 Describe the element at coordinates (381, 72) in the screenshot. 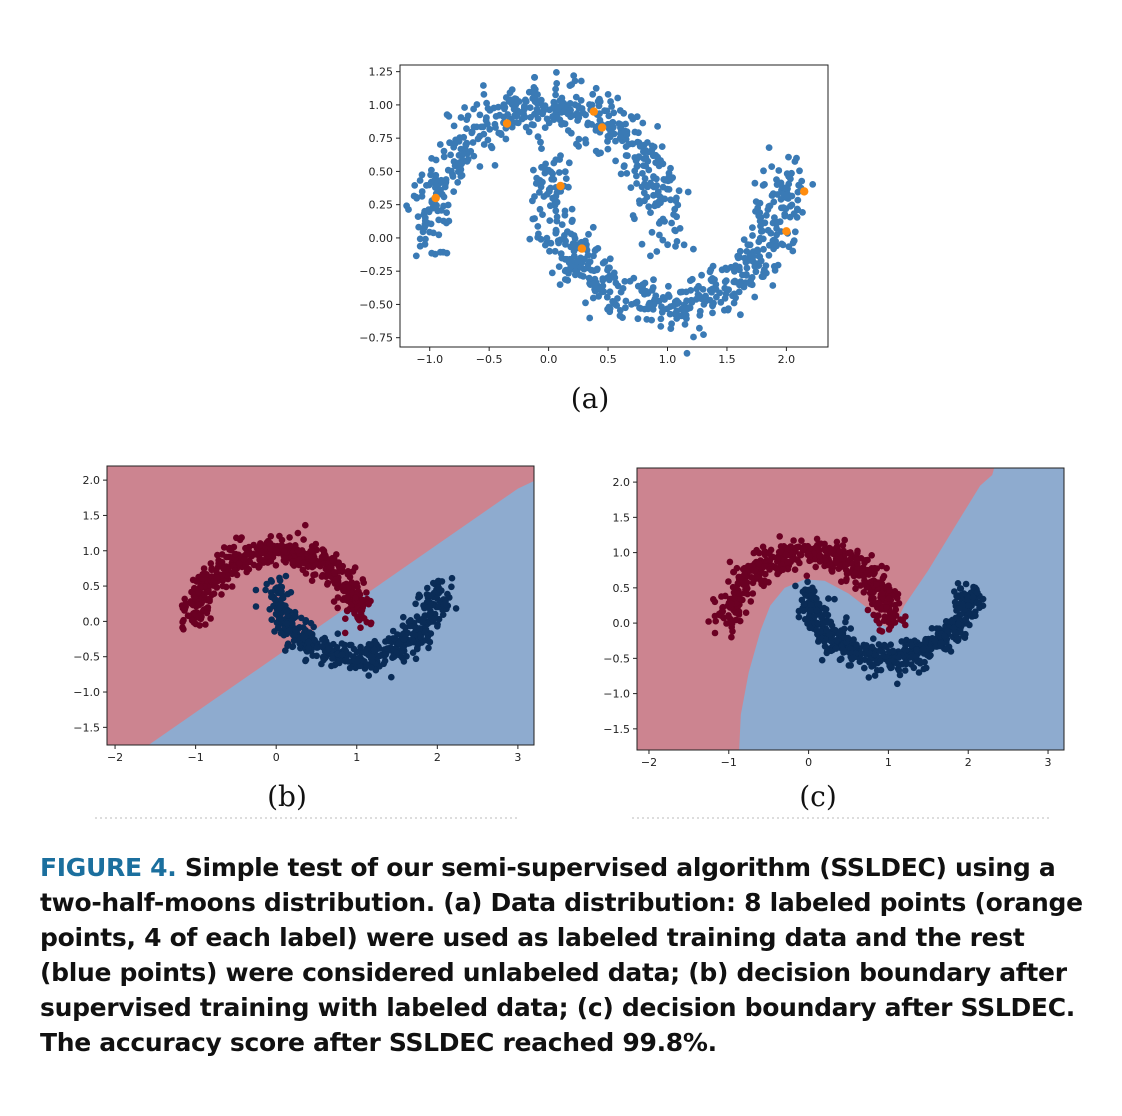

I see `y-tick-label: 1.25` at that location.